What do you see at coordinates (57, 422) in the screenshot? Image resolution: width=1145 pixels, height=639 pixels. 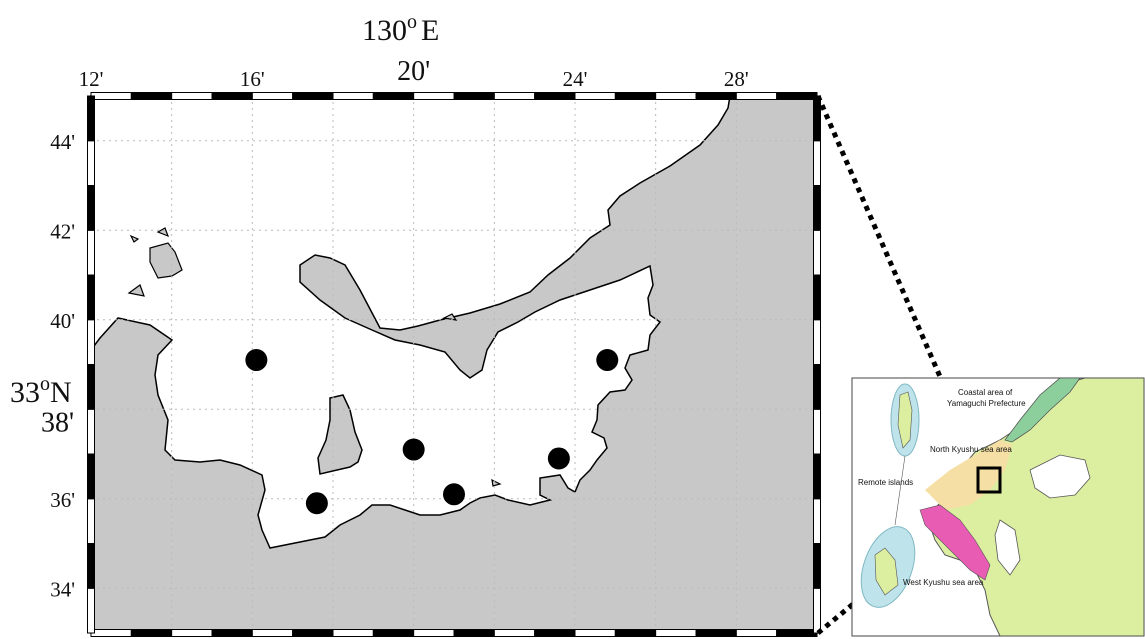 I see `lat-tick-label: 38'` at bounding box center [57, 422].